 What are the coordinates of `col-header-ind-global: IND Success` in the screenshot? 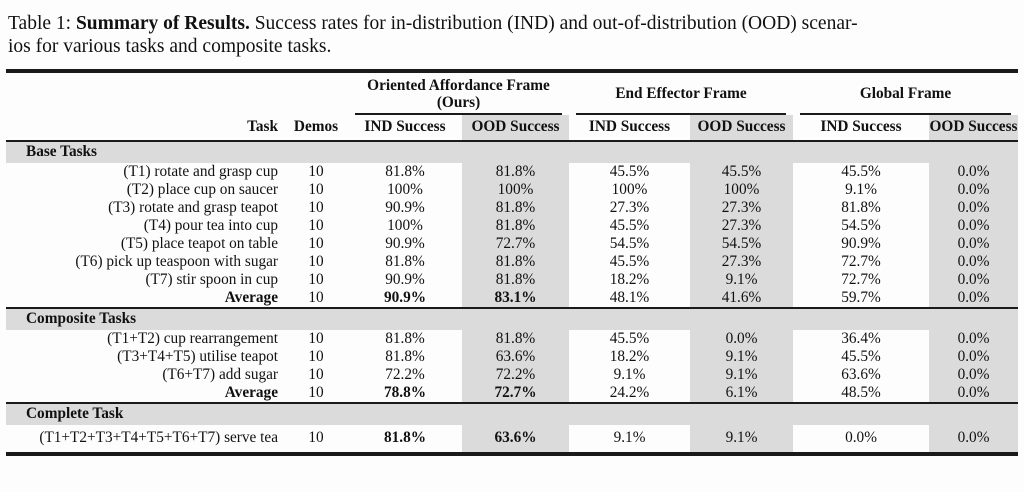 It's located at (861, 126).